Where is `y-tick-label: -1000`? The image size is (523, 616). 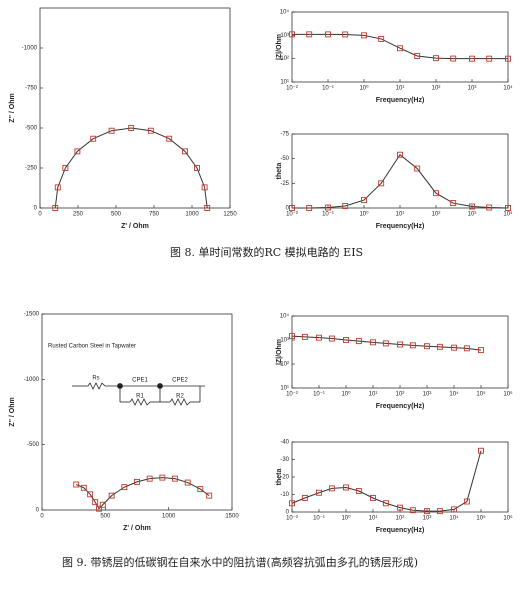 y-tick-label: -1000 is located at coordinates (30, 49).